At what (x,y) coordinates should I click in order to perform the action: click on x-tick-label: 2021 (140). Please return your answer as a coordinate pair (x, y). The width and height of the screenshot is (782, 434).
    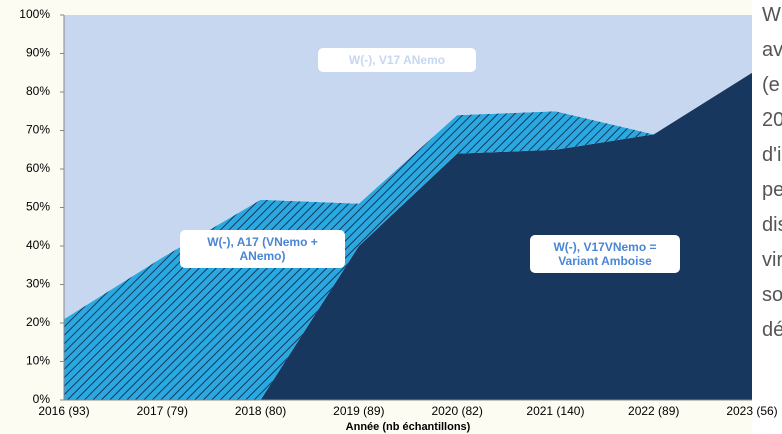
    Looking at the image, I should click on (555, 411).